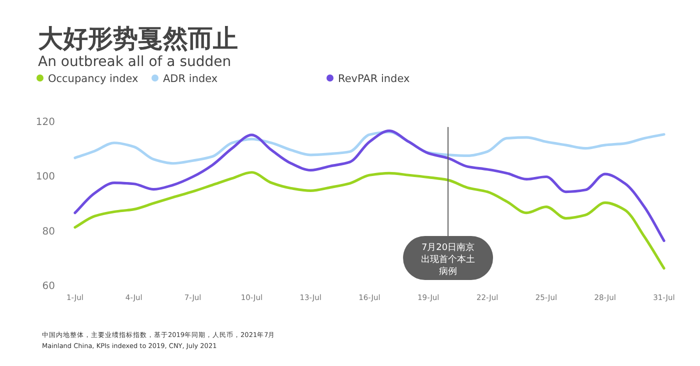 This screenshot has height=366, width=700. What do you see at coordinates (448, 259) in the screenshot?
I see `ref-line-label: 7月20日南京出现首个本土病例` at bounding box center [448, 259].